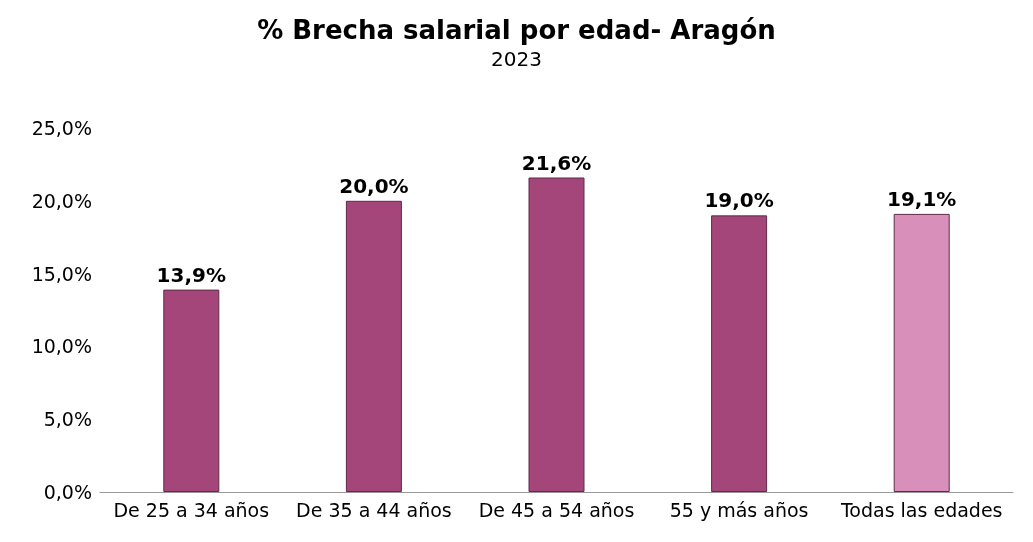 The image size is (1033, 542). What do you see at coordinates (374, 509) in the screenshot?
I see `x-tick-label: De 35 a 44 años` at bounding box center [374, 509].